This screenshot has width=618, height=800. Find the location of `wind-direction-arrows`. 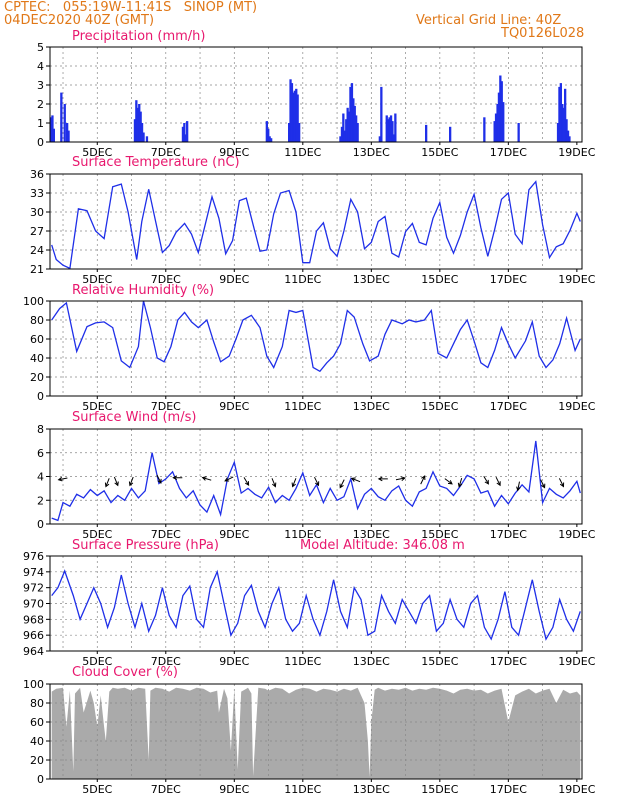

wind-direction-arrows is located at coordinates (311, 483).